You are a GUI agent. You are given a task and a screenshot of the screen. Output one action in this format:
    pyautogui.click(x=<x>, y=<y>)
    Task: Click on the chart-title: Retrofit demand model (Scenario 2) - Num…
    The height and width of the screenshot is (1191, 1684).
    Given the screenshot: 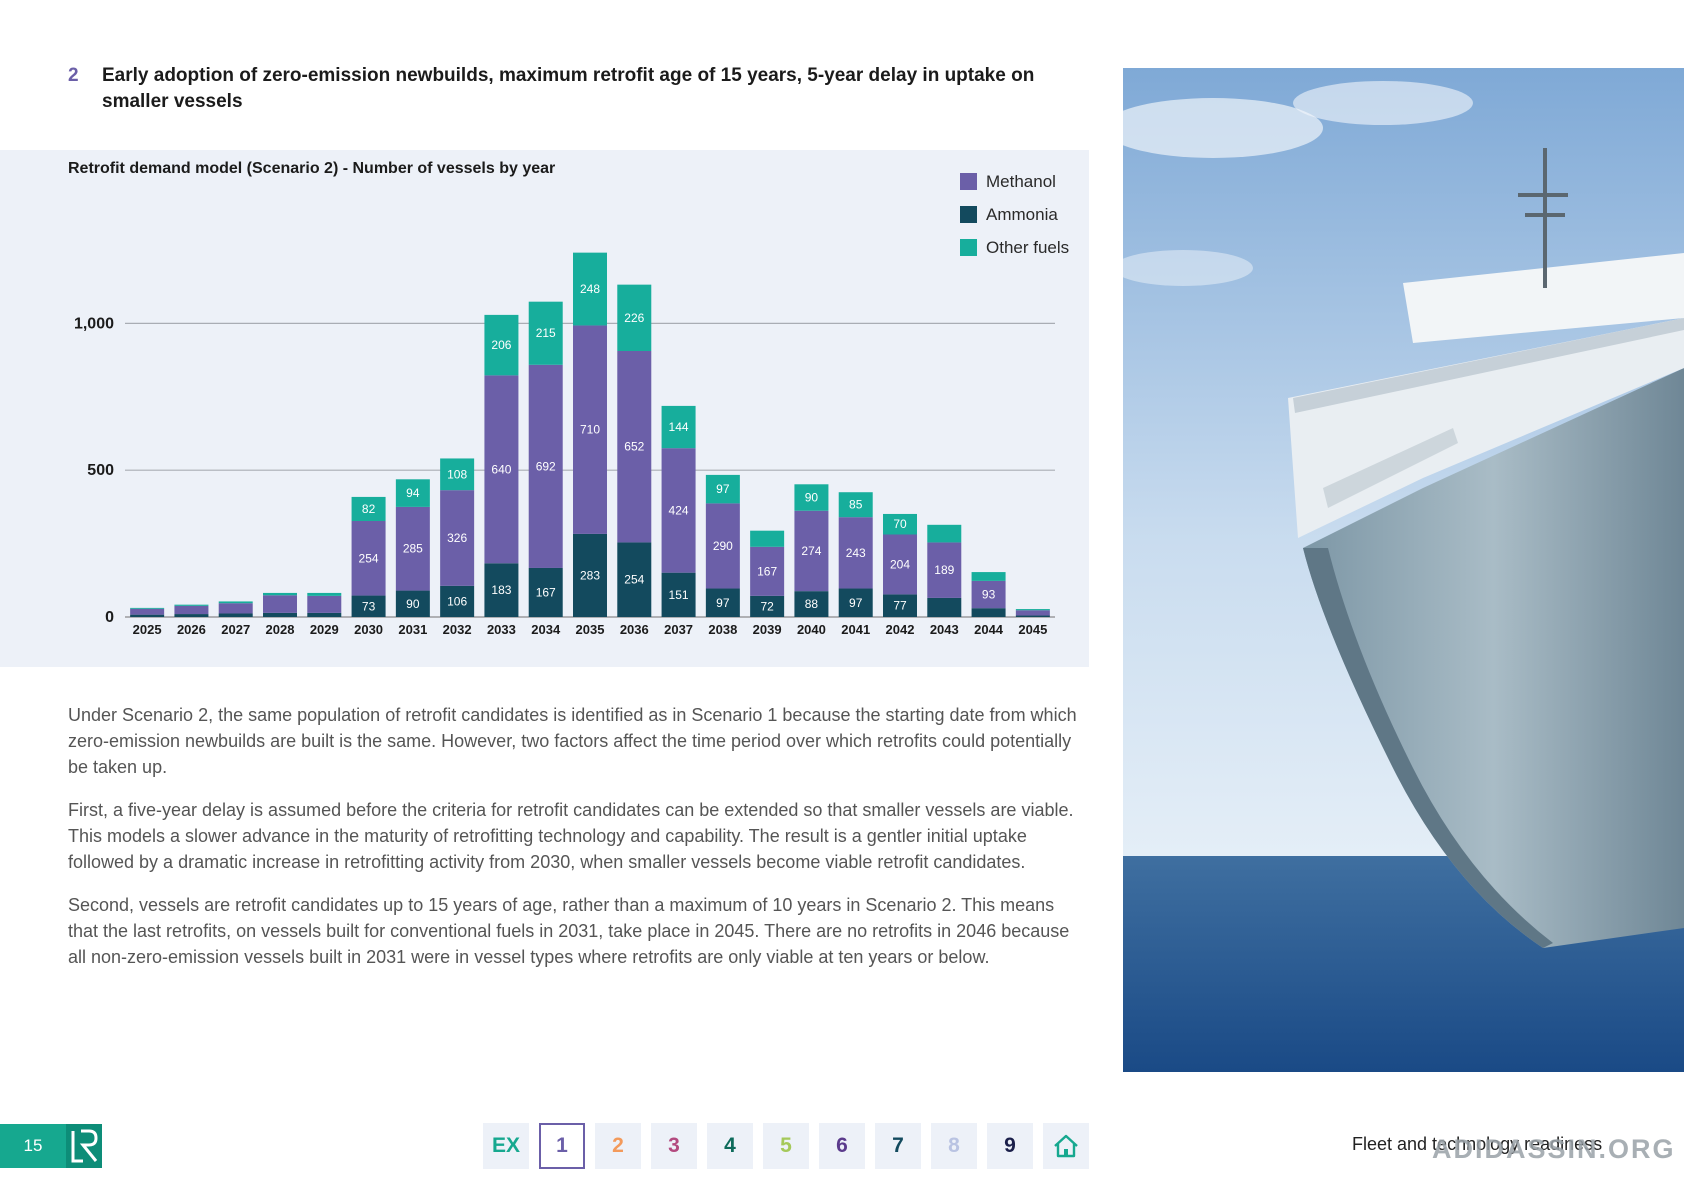 What is the action you would take?
    pyautogui.click(x=312, y=168)
    